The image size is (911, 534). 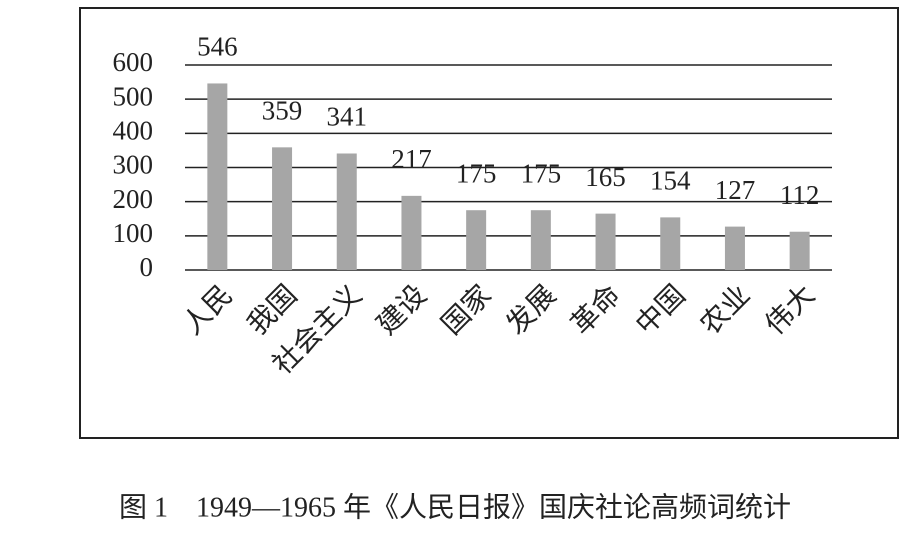 I want to click on y-tick-label: 500, so click(x=133, y=96).